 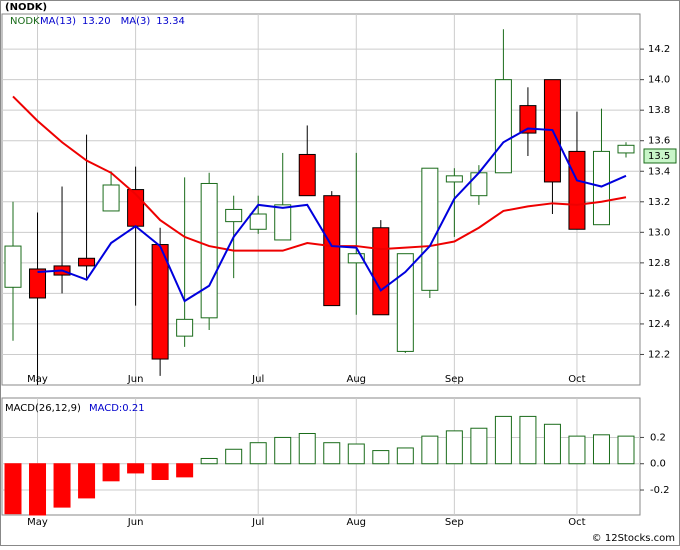 What do you see at coordinates (659, 293) in the screenshot?
I see `y-tick-label: 12.6` at bounding box center [659, 293].